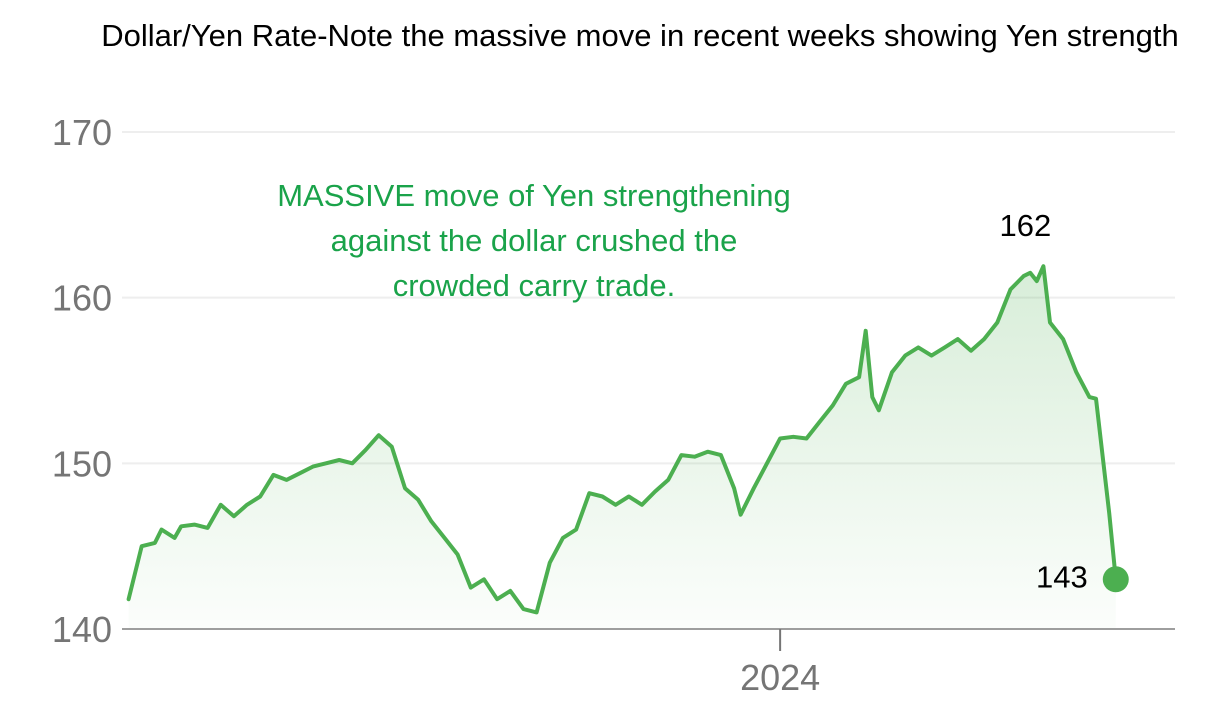 Image resolution: width=1219 pixels, height=706 pixels. What do you see at coordinates (82, 298) in the screenshot?
I see `y-tick-label: 160` at bounding box center [82, 298].